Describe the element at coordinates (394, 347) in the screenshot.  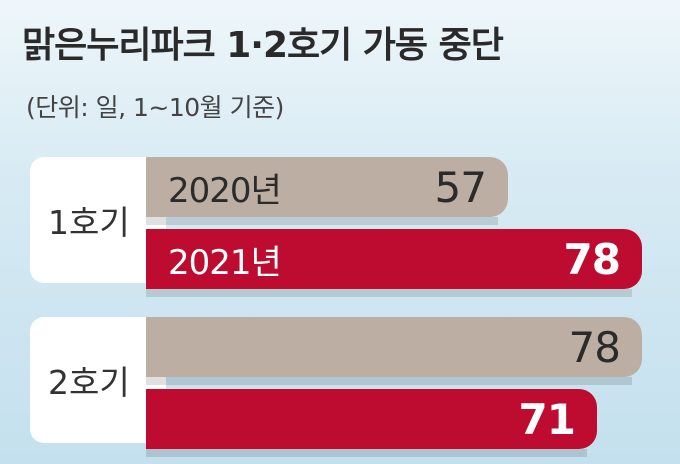
I see `bar-y2020: 78` at that location.